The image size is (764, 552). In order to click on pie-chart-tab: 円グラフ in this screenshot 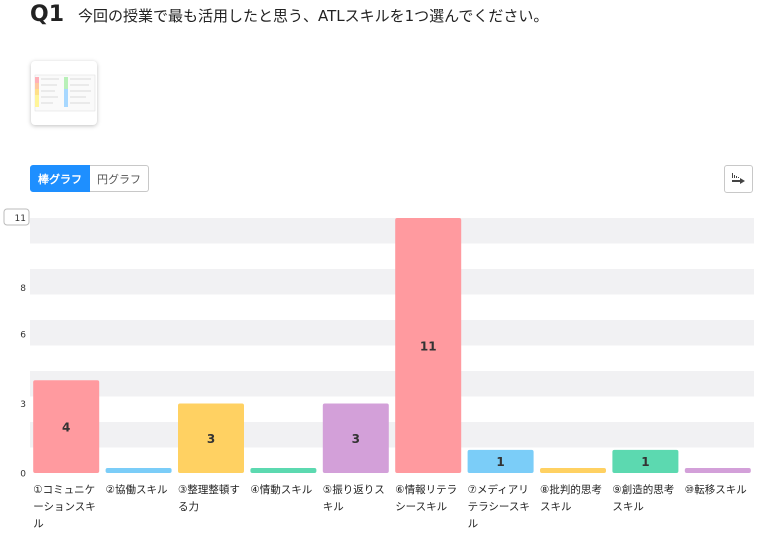, I will do `click(119, 178)`.